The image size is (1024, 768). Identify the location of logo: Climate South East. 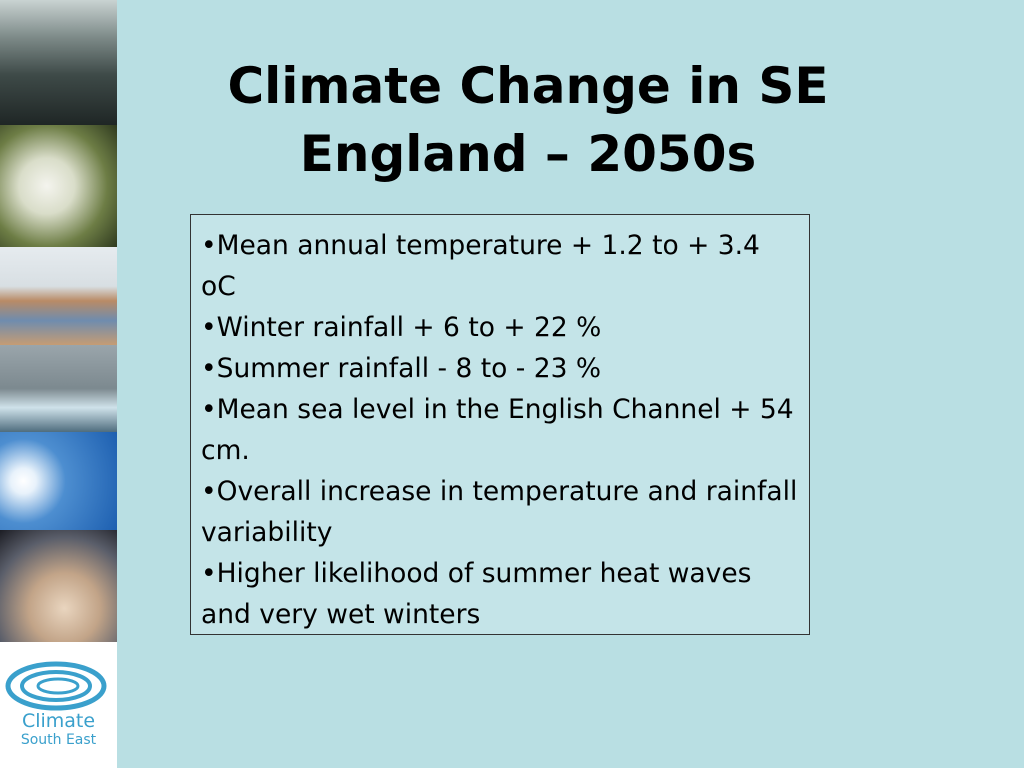
(58, 705).